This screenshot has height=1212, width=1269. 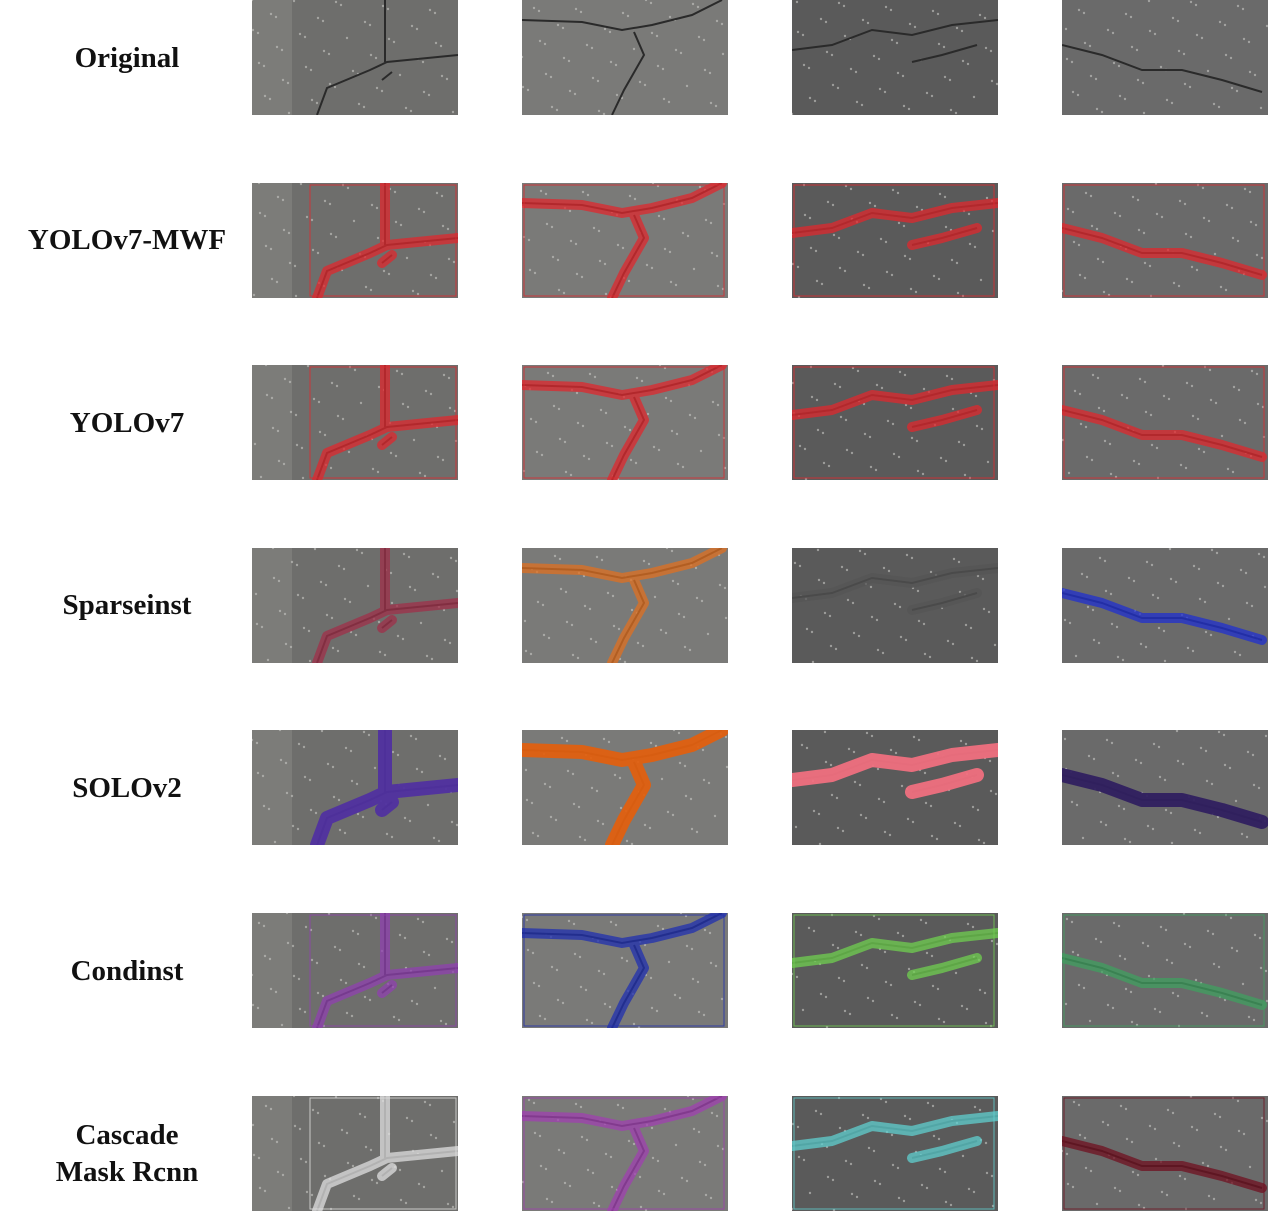 What do you see at coordinates (127, 605) in the screenshot?
I see `row-label: Sparseinst` at bounding box center [127, 605].